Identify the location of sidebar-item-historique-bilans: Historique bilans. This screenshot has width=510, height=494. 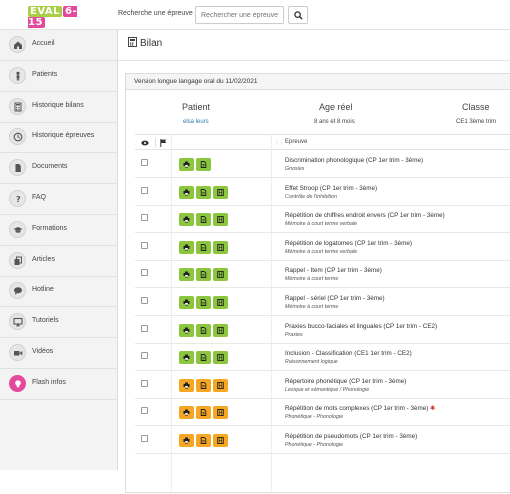
(59, 107).